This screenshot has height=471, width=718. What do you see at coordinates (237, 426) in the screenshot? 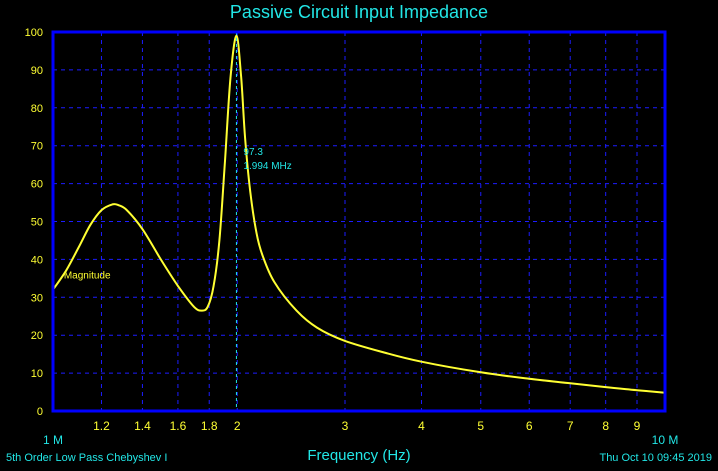
I see `x-tick-label: 2` at bounding box center [237, 426].